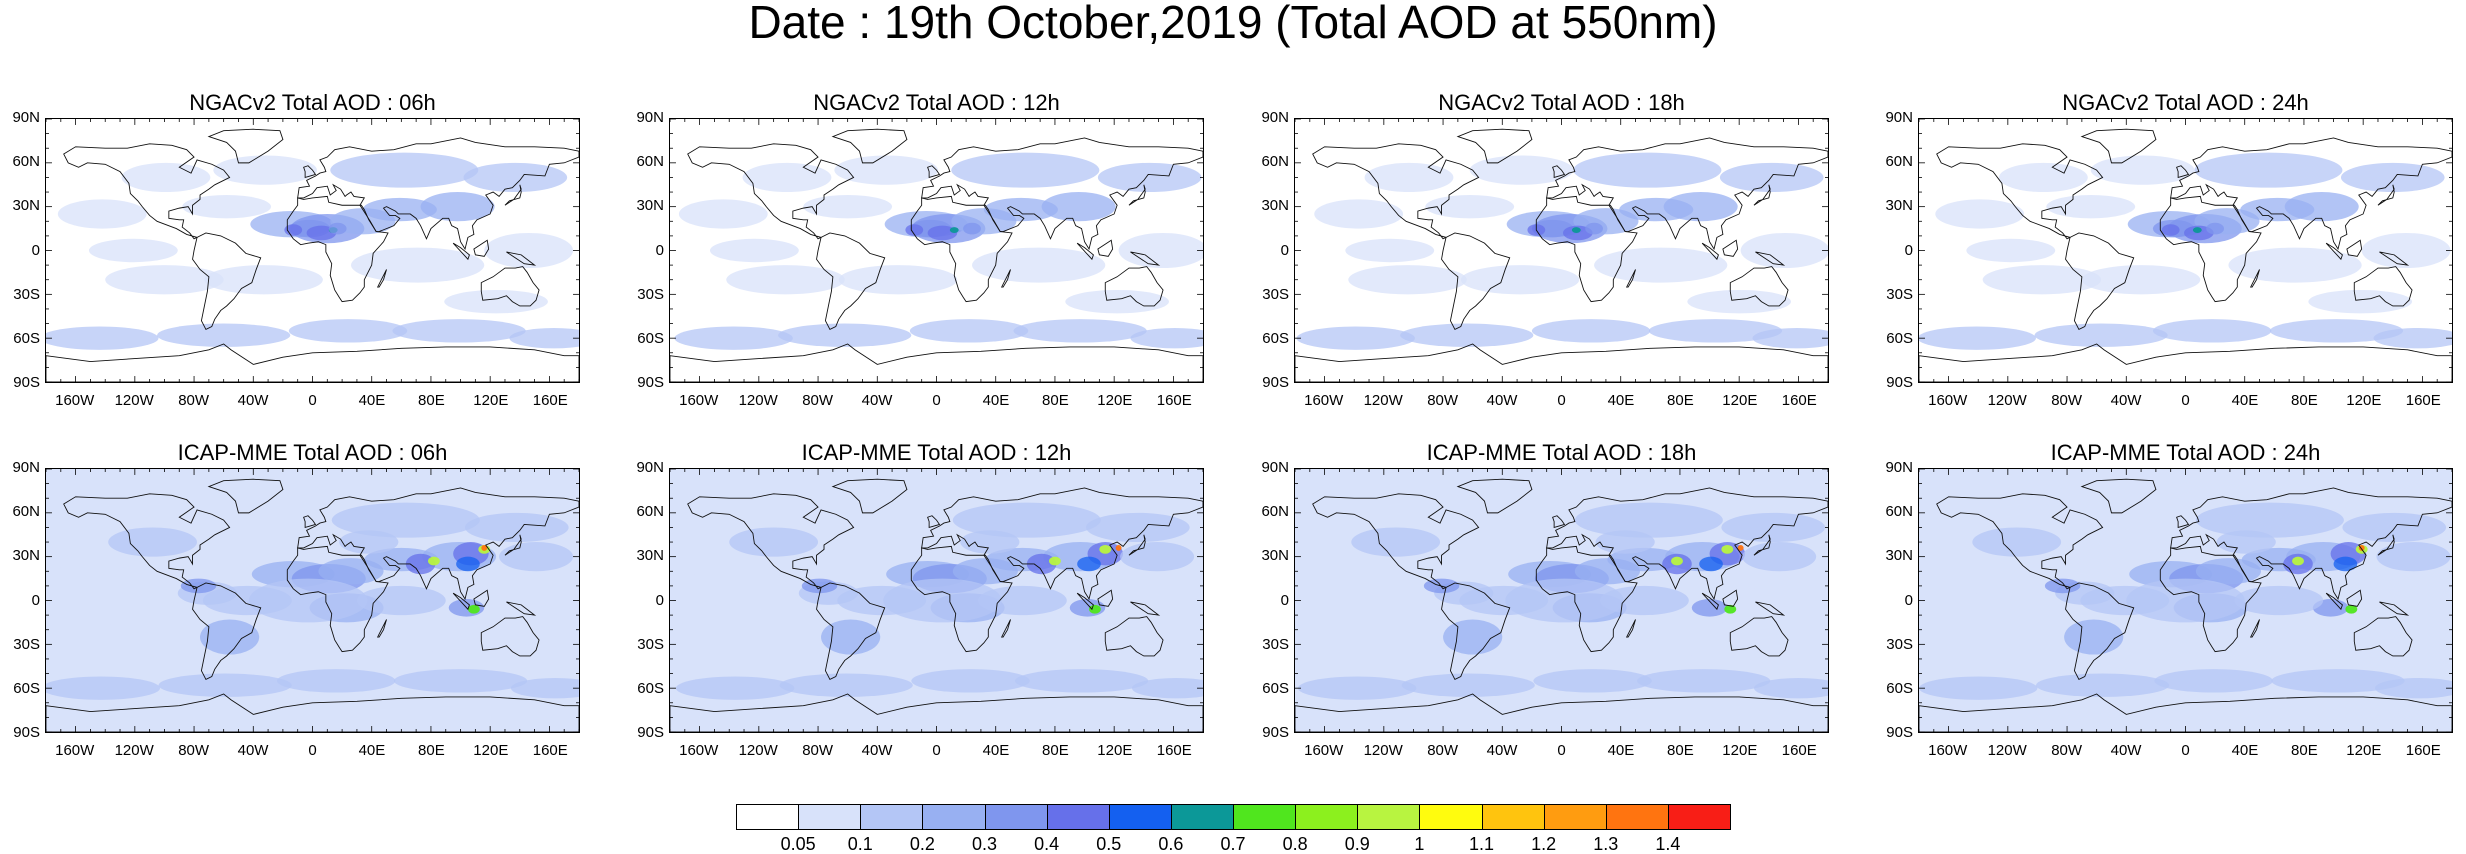 The height and width of the screenshot is (854, 2466). I want to click on lat-tick-label: 0, so click(1908, 600).